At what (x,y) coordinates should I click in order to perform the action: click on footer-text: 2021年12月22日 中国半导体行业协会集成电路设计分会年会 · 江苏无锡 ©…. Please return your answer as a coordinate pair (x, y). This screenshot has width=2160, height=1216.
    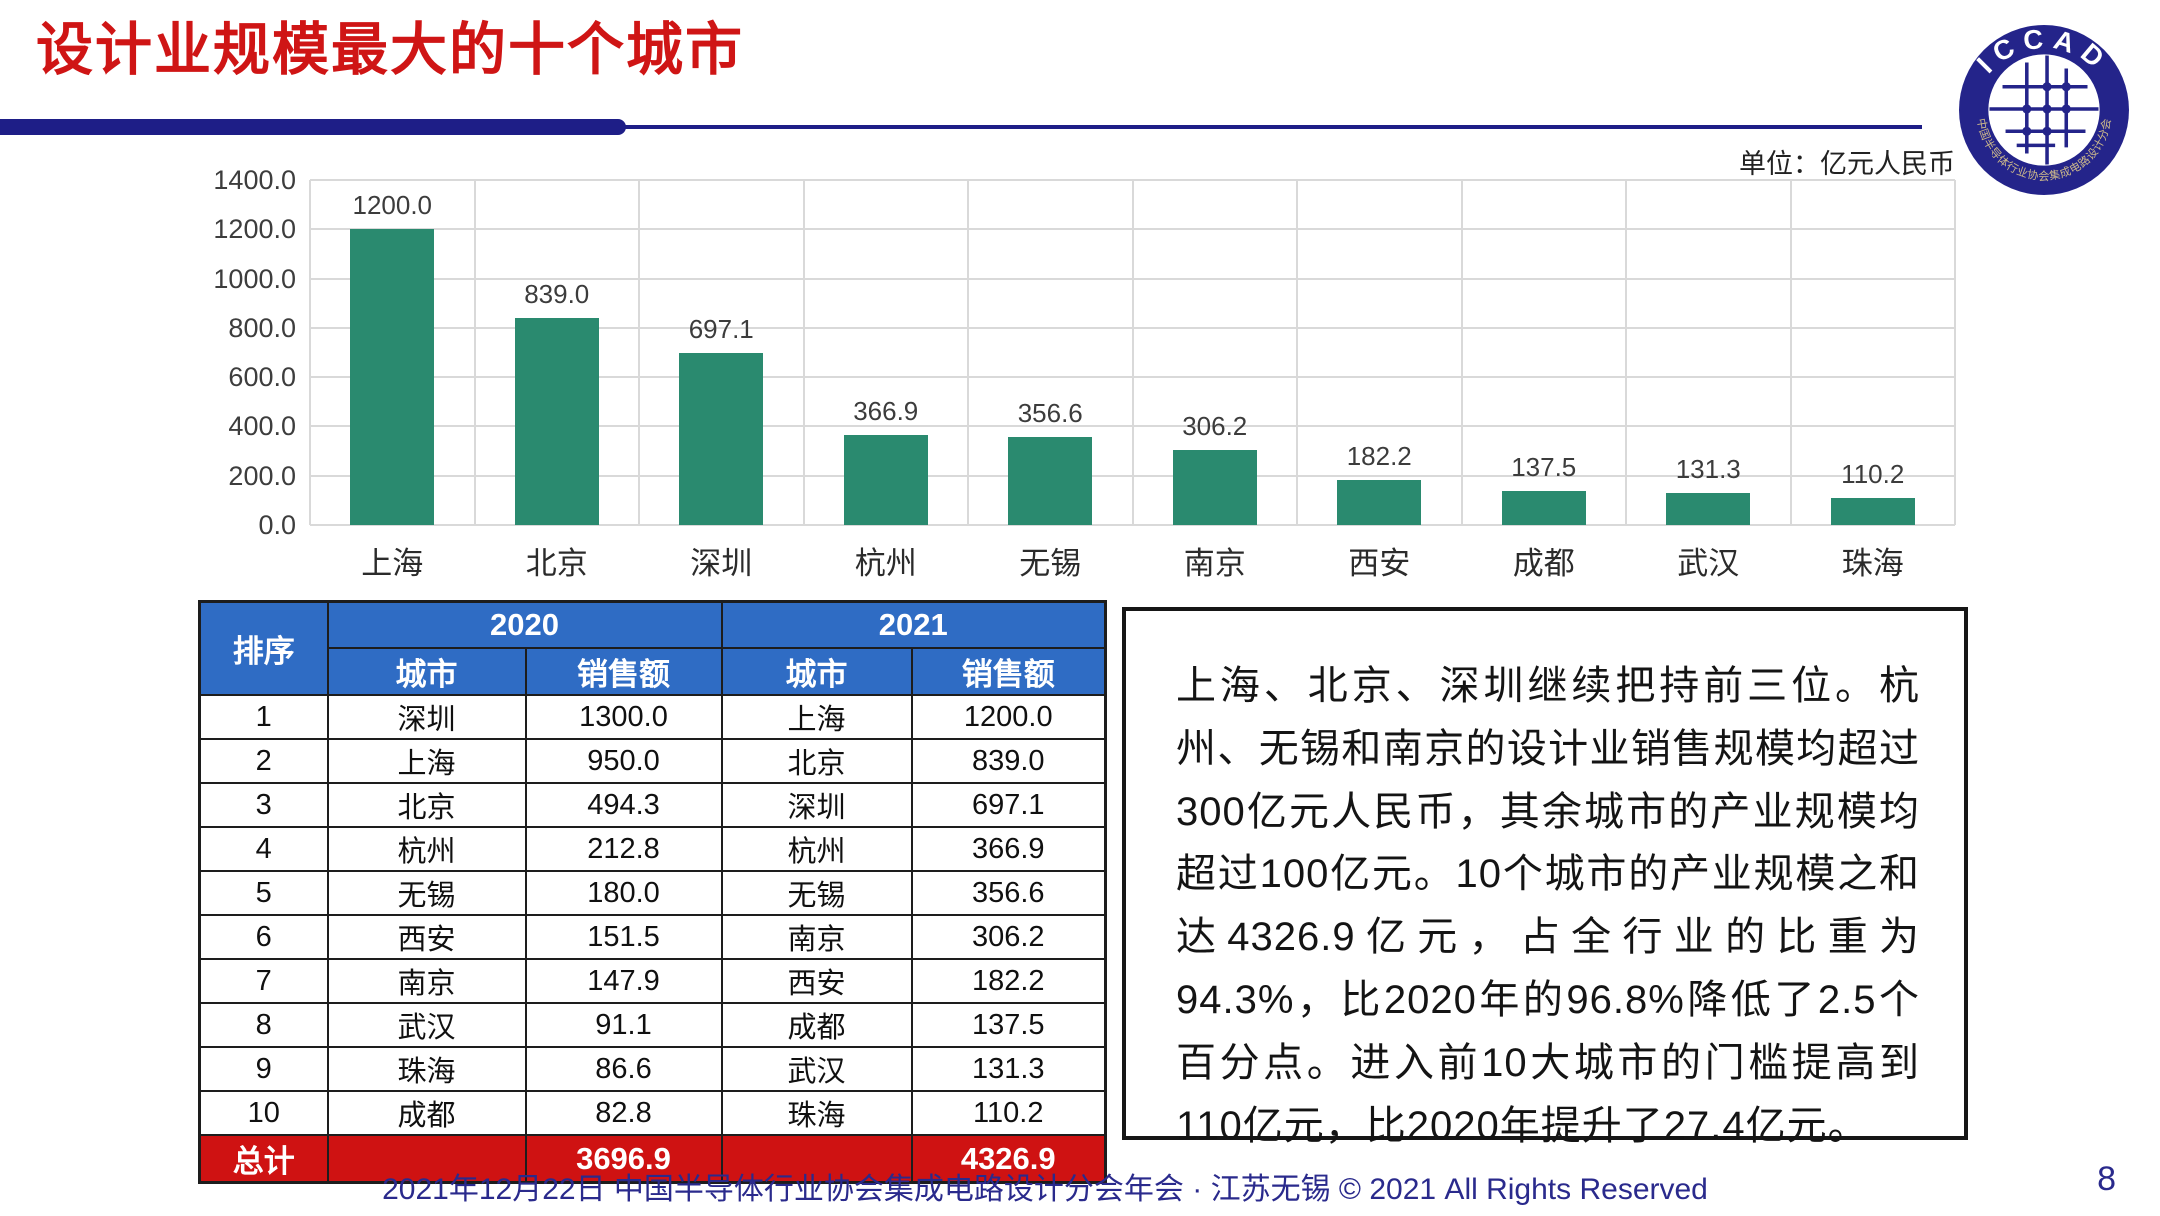
    Looking at the image, I should click on (1045, 1189).